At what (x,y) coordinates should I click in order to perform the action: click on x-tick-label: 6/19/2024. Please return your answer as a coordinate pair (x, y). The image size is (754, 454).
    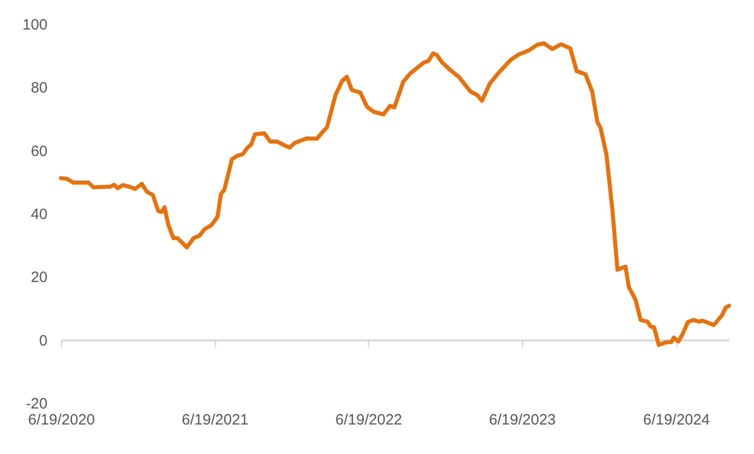
    Looking at the image, I should click on (676, 420).